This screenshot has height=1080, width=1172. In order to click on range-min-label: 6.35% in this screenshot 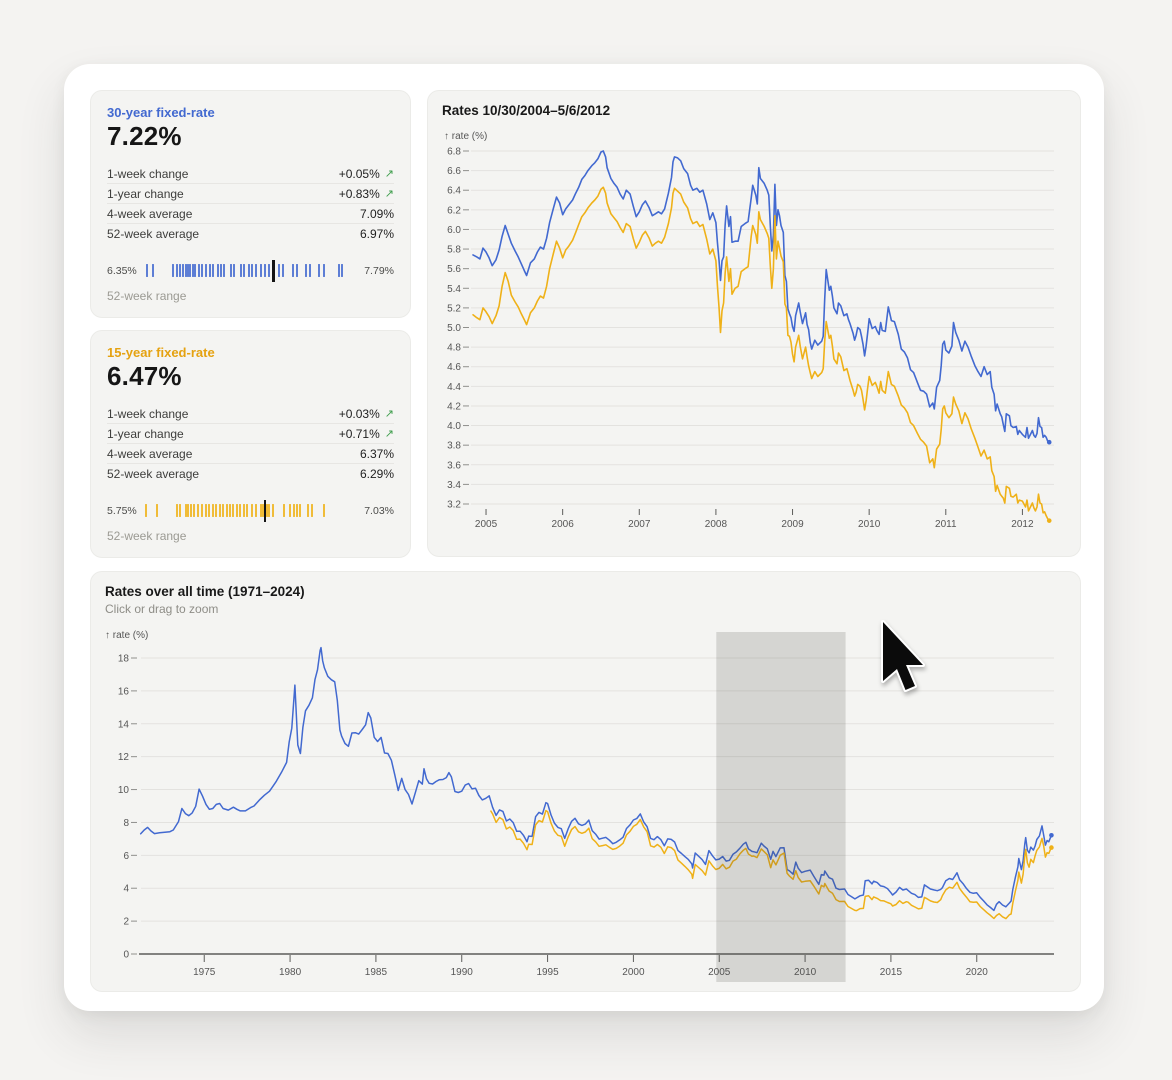, I will do `click(122, 271)`.